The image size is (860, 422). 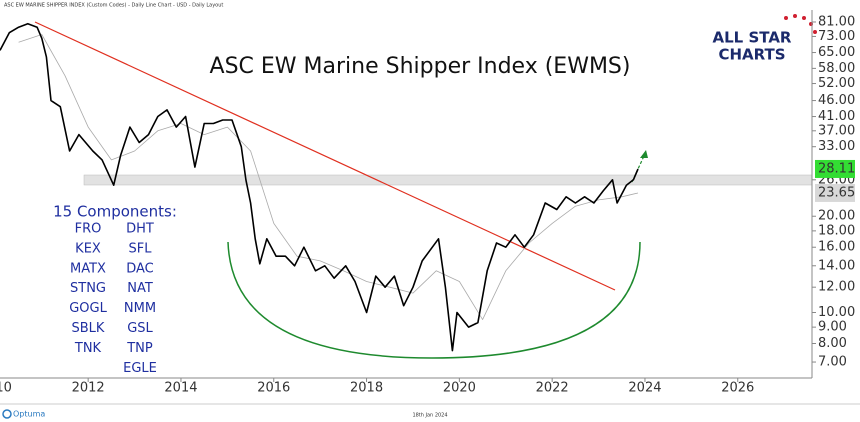 I want to click on brand: Optuma, so click(x=29, y=414).